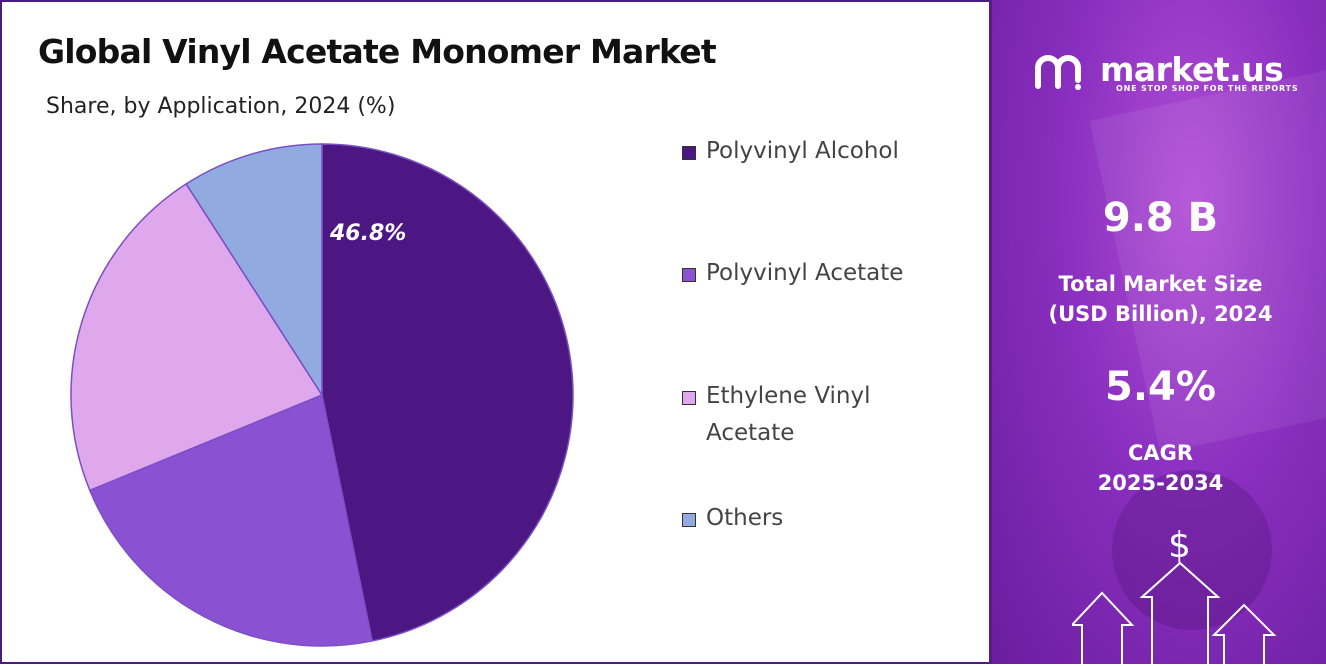  What do you see at coordinates (1058, 72) in the screenshot?
I see `market-us-logo-icon` at bounding box center [1058, 72].